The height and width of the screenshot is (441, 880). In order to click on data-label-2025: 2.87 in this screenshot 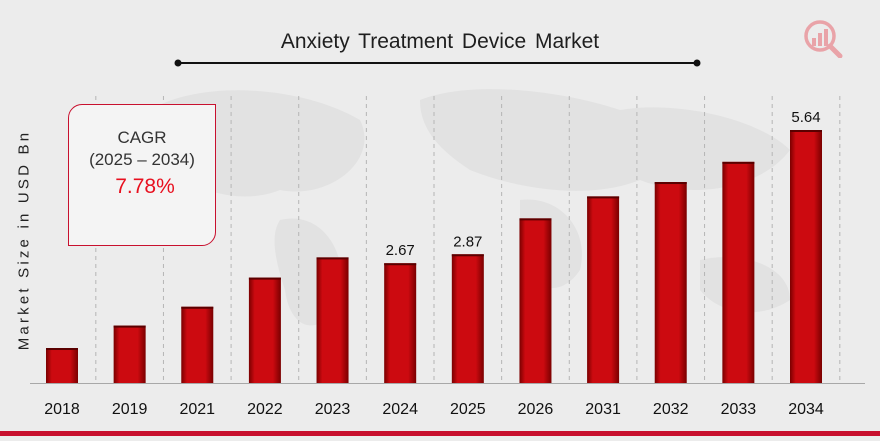, I will do `click(467, 241)`.